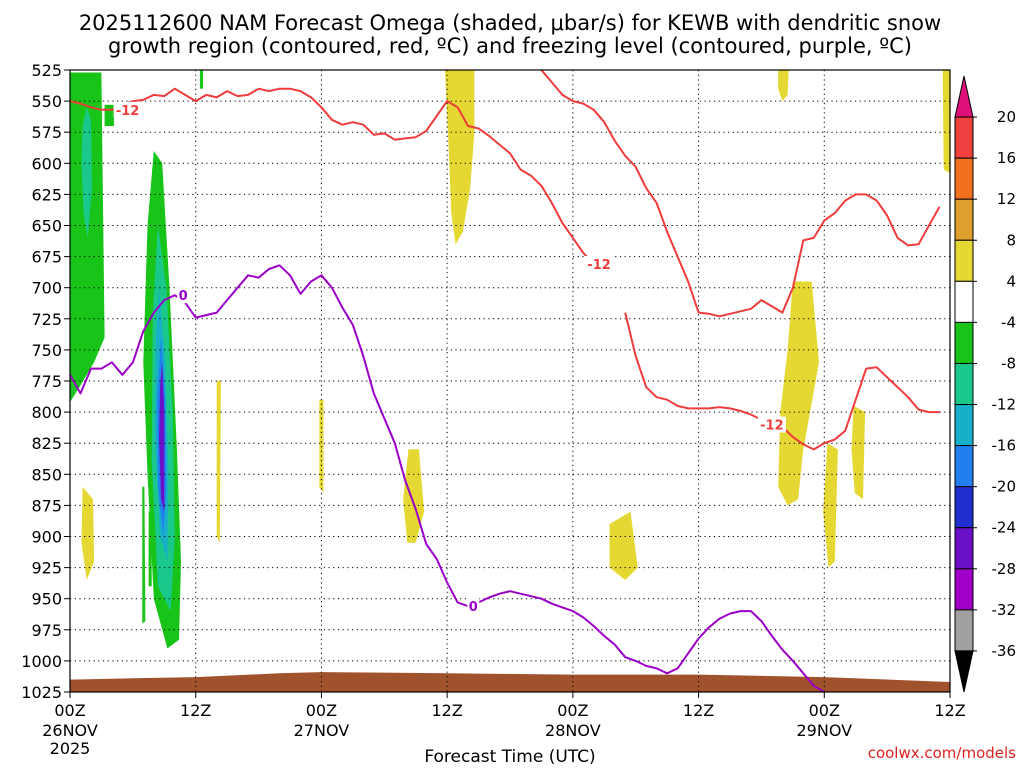  Describe the element at coordinates (46, 412) in the screenshot. I see `y-tick-label-11: 800` at that location.